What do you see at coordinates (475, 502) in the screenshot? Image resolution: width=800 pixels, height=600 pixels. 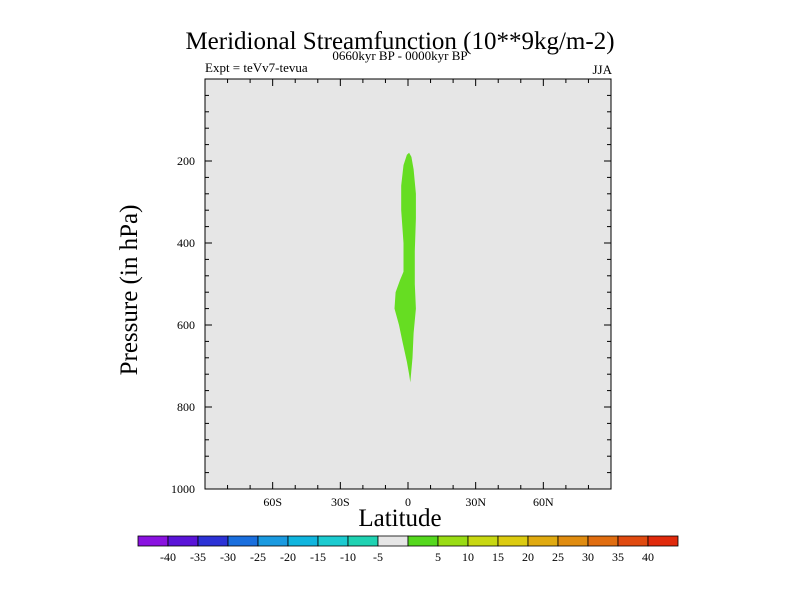 I see `x-tick-label: 30N` at bounding box center [475, 502].